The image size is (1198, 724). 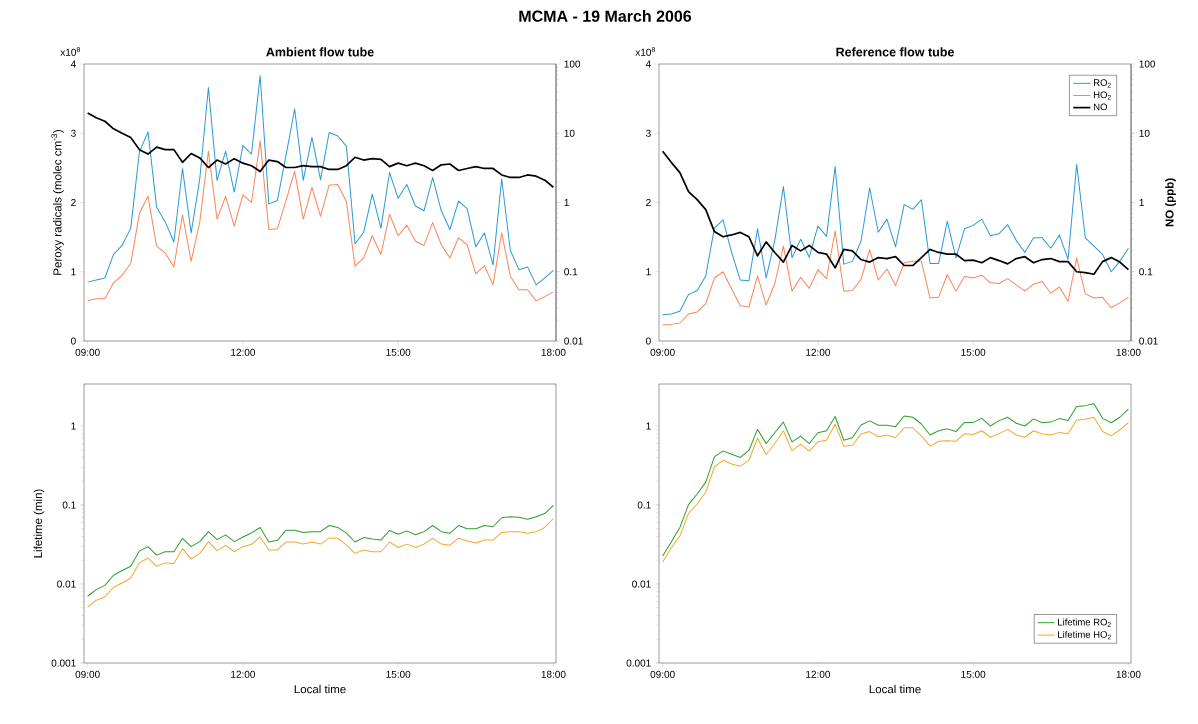 What do you see at coordinates (605, 16) in the screenshot?
I see `text: MCMA - 19 March 2006` at bounding box center [605, 16].